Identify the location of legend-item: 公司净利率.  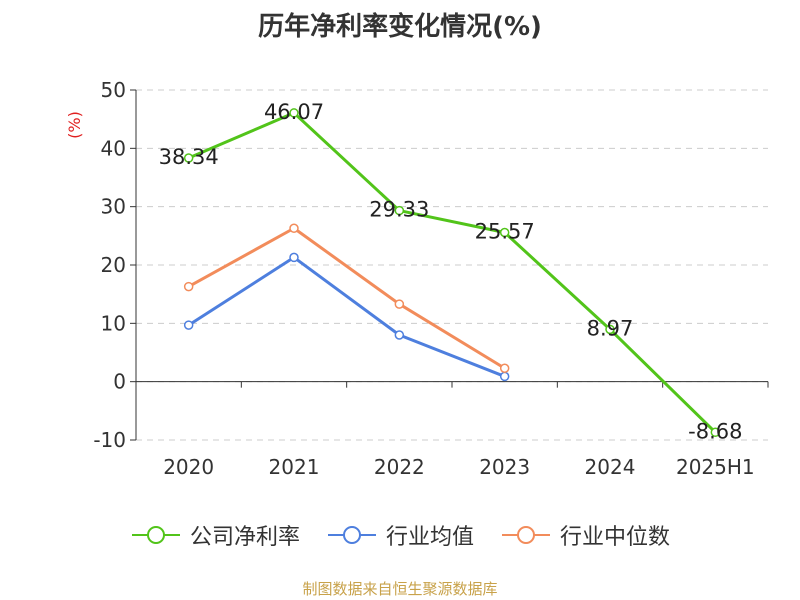
(215, 535).